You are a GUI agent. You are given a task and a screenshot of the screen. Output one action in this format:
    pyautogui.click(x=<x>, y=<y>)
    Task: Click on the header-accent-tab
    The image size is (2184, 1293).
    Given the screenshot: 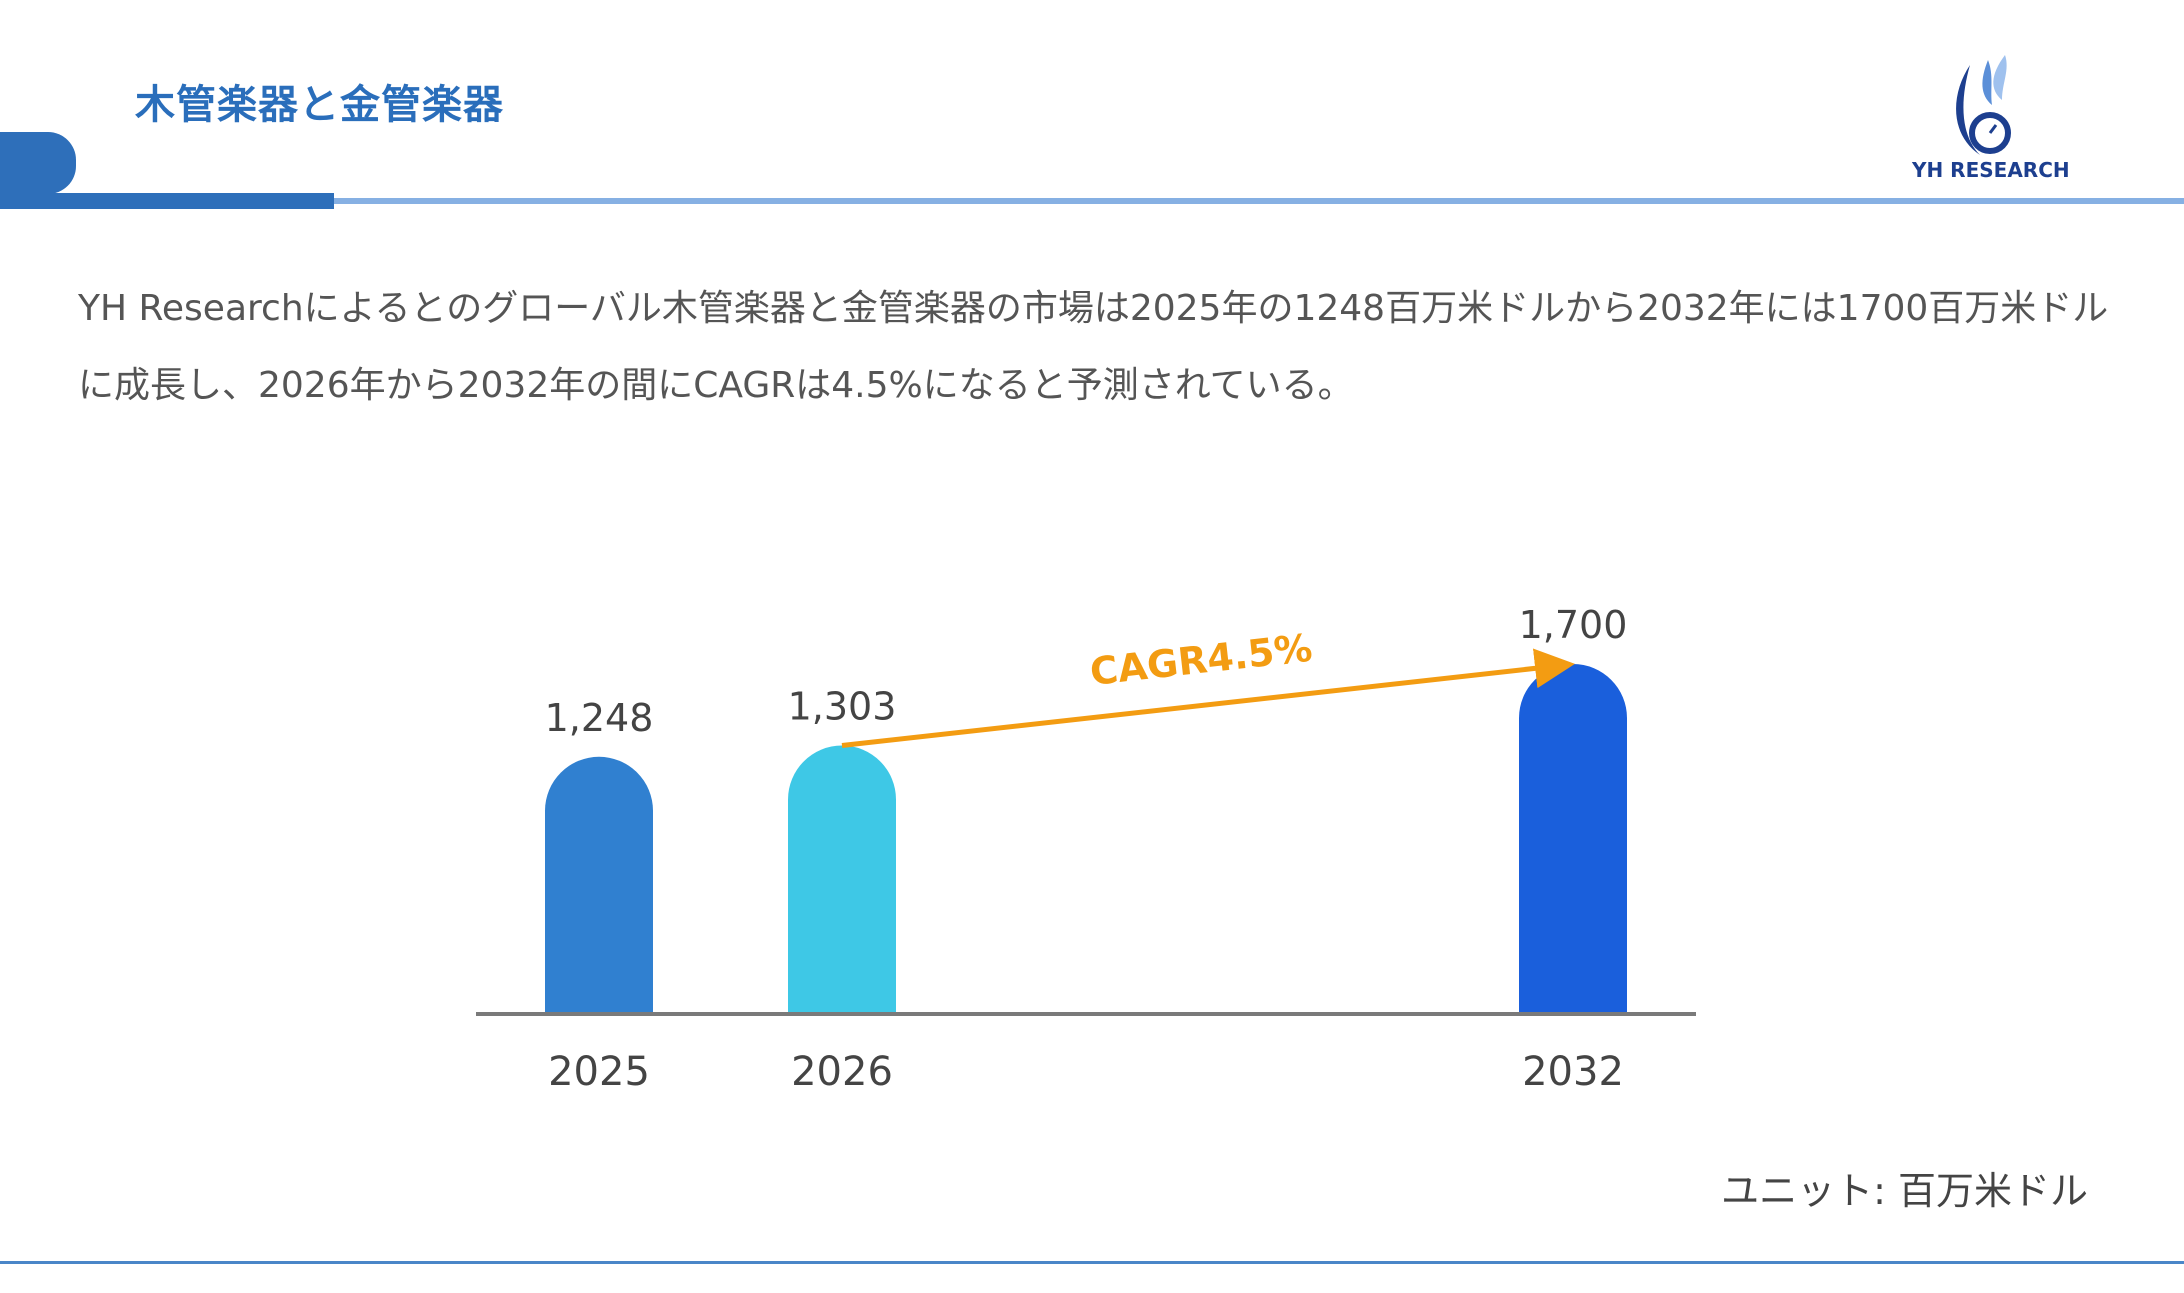 What is the action you would take?
    pyautogui.click(x=38, y=163)
    